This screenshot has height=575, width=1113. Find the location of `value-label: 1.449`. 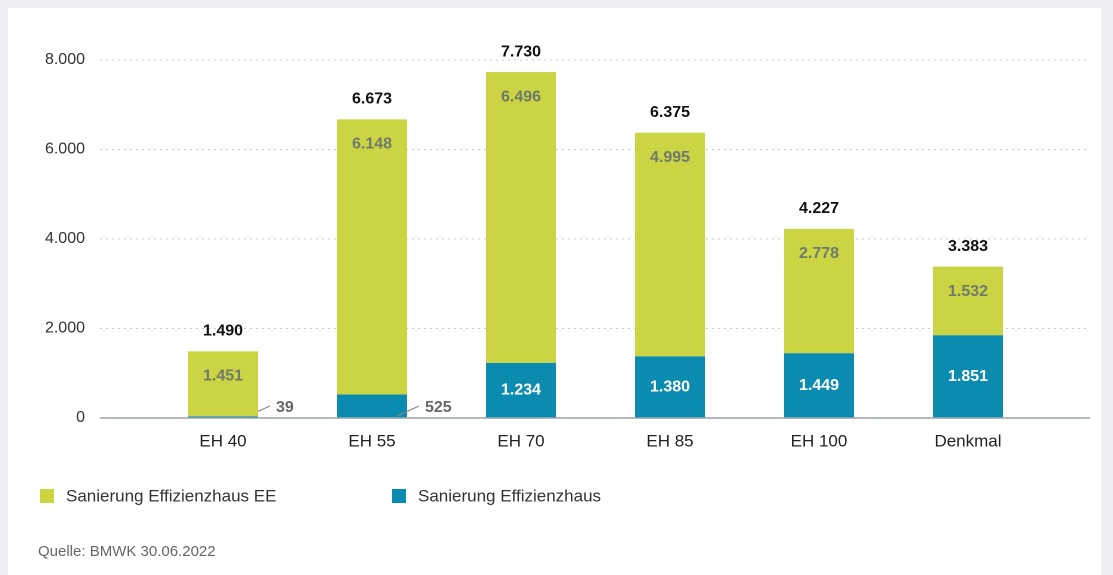

value-label: 1.449 is located at coordinates (819, 385).